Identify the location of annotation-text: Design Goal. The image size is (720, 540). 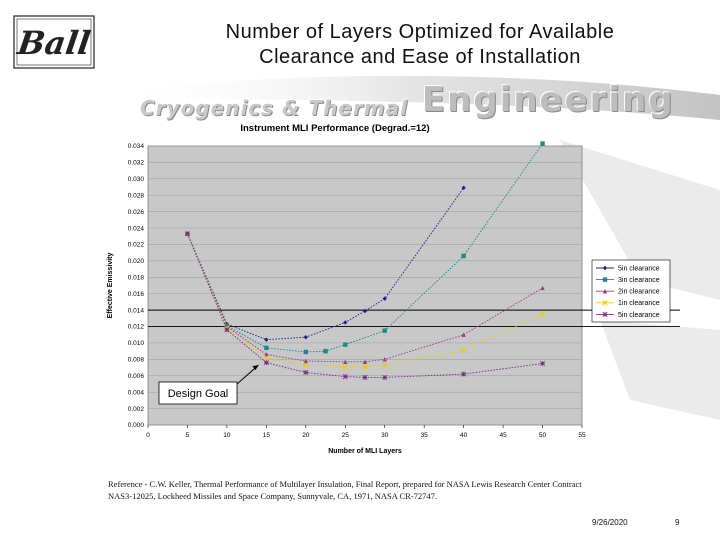
(198, 394).